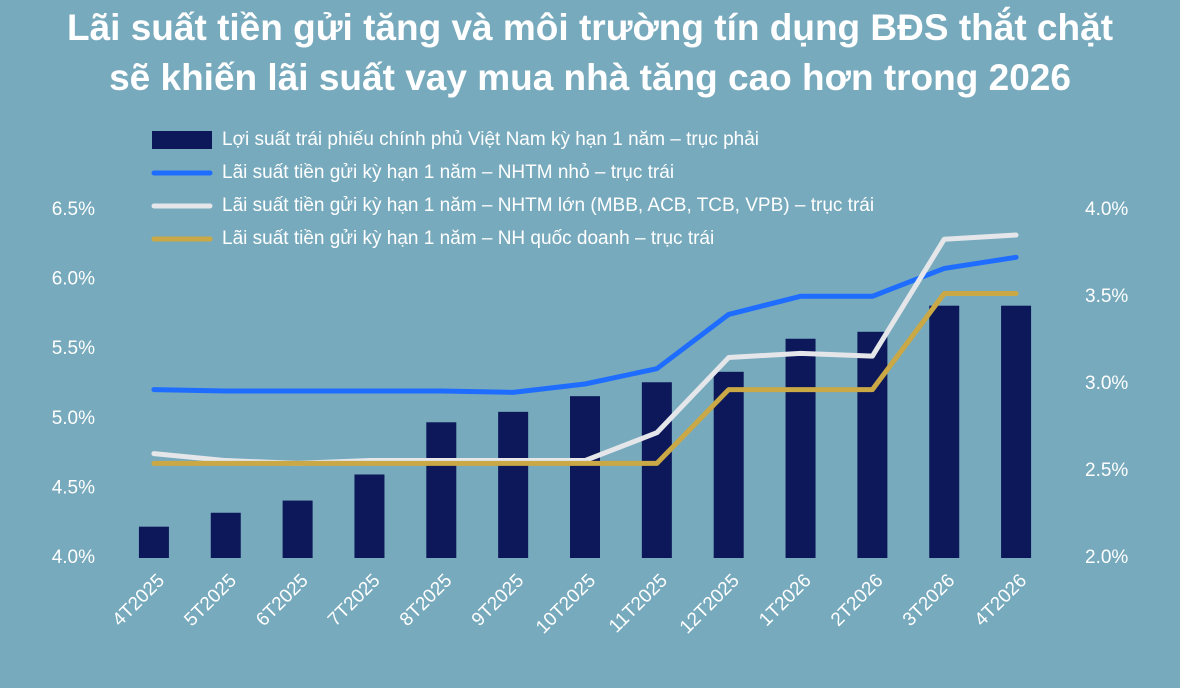  I want to click on legend-swatch, so click(182, 140).